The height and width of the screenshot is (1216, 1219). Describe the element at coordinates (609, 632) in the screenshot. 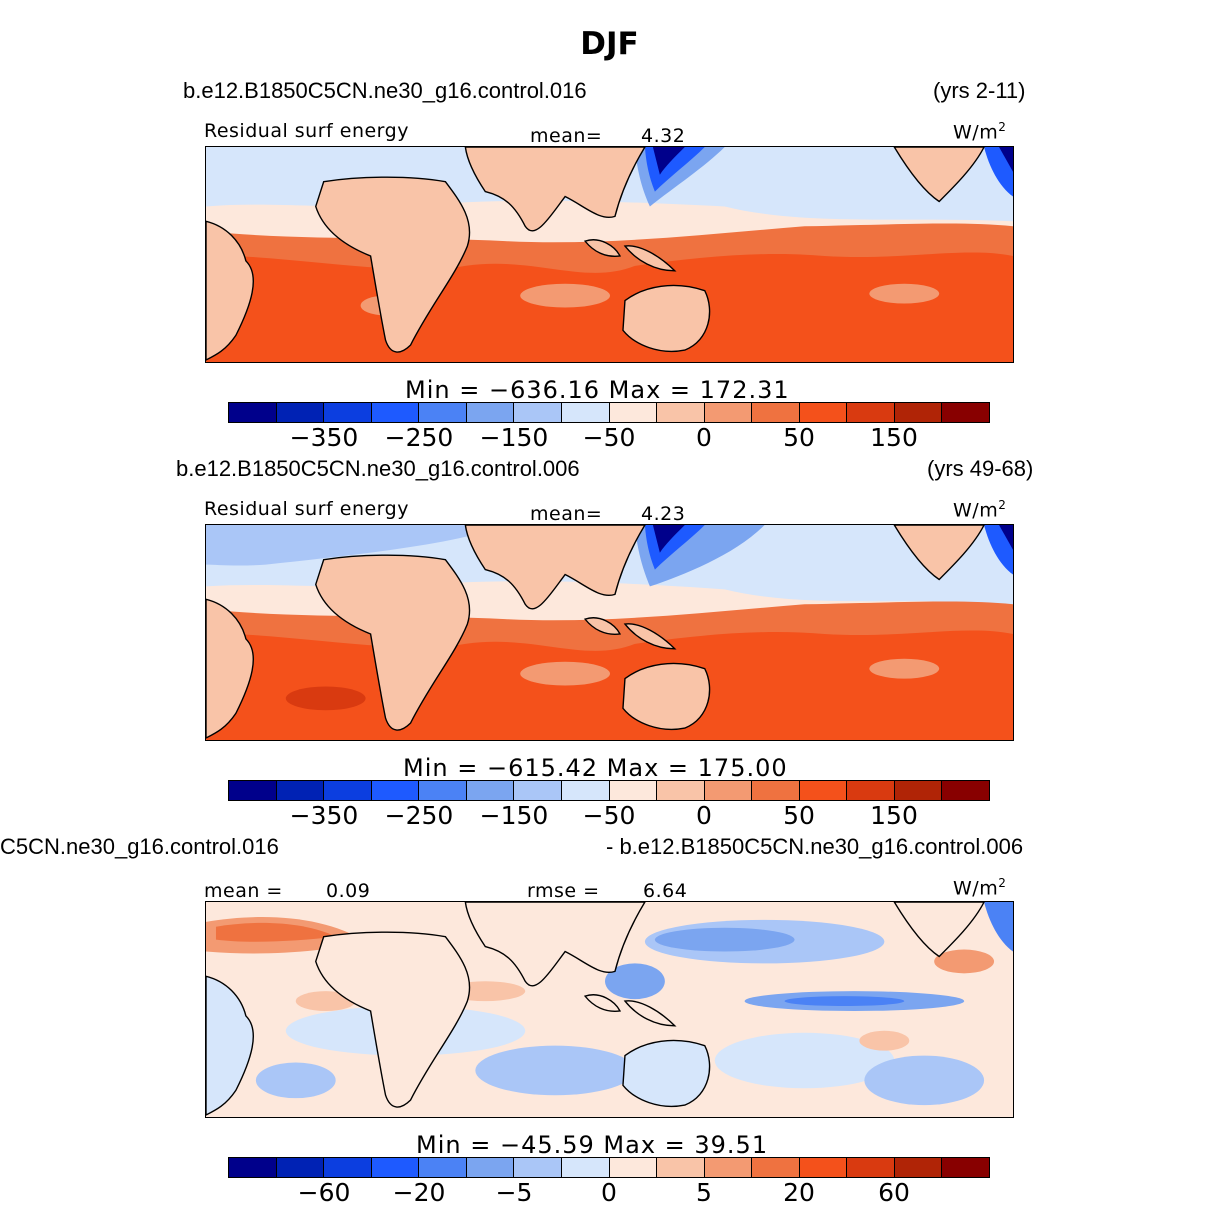

I see `panel2-map` at that location.